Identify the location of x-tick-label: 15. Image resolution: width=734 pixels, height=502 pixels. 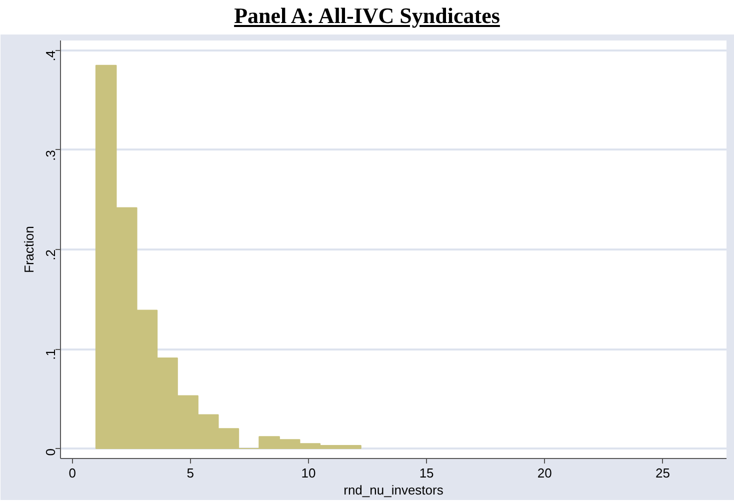
(426, 473).